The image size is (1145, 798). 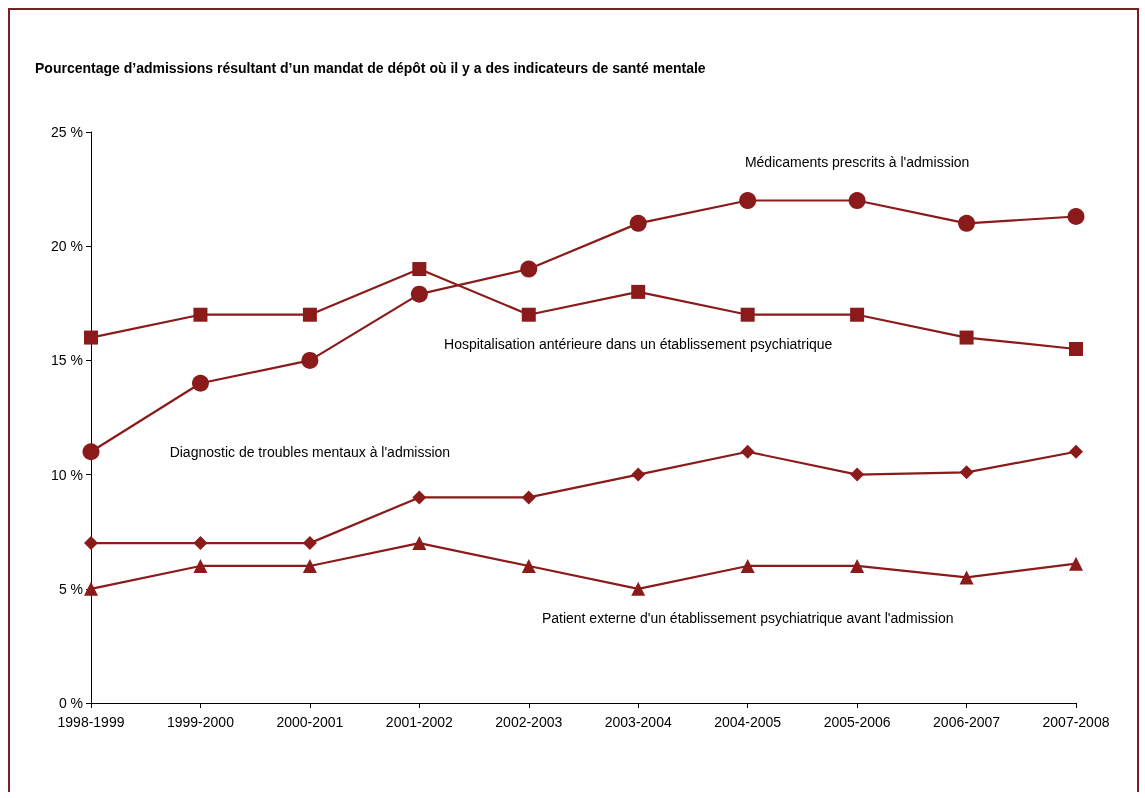 What do you see at coordinates (200, 722) in the screenshot?
I see `x-tick-label: 1999-2000` at bounding box center [200, 722].